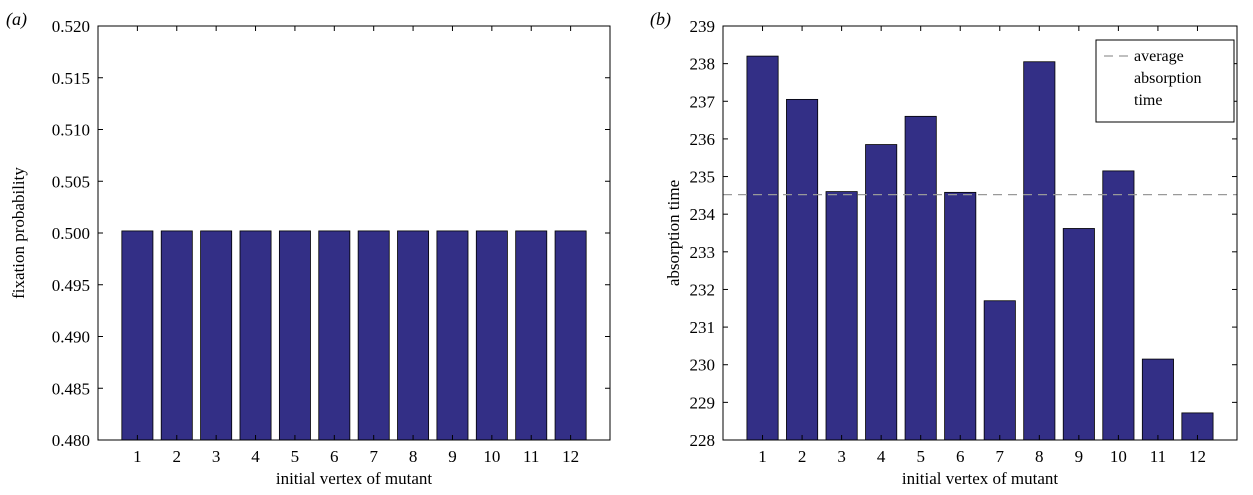 The height and width of the screenshot is (495, 1253). What do you see at coordinates (1159, 56) in the screenshot?
I see `legend-label: average` at bounding box center [1159, 56].